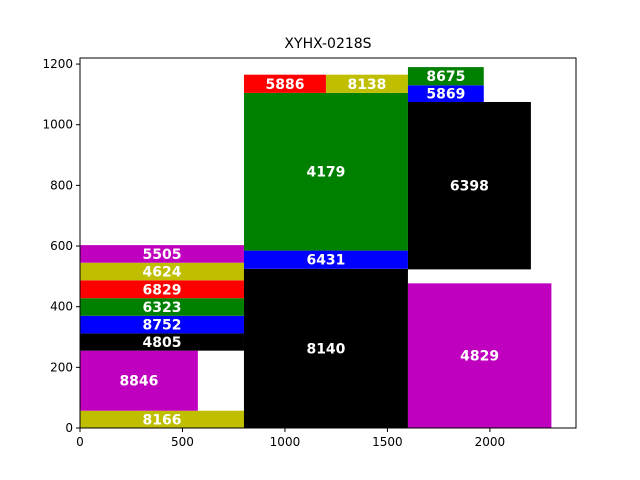 This screenshot has height=480, width=640. I want to click on treemap-label-8138: 8138, so click(366, 85).